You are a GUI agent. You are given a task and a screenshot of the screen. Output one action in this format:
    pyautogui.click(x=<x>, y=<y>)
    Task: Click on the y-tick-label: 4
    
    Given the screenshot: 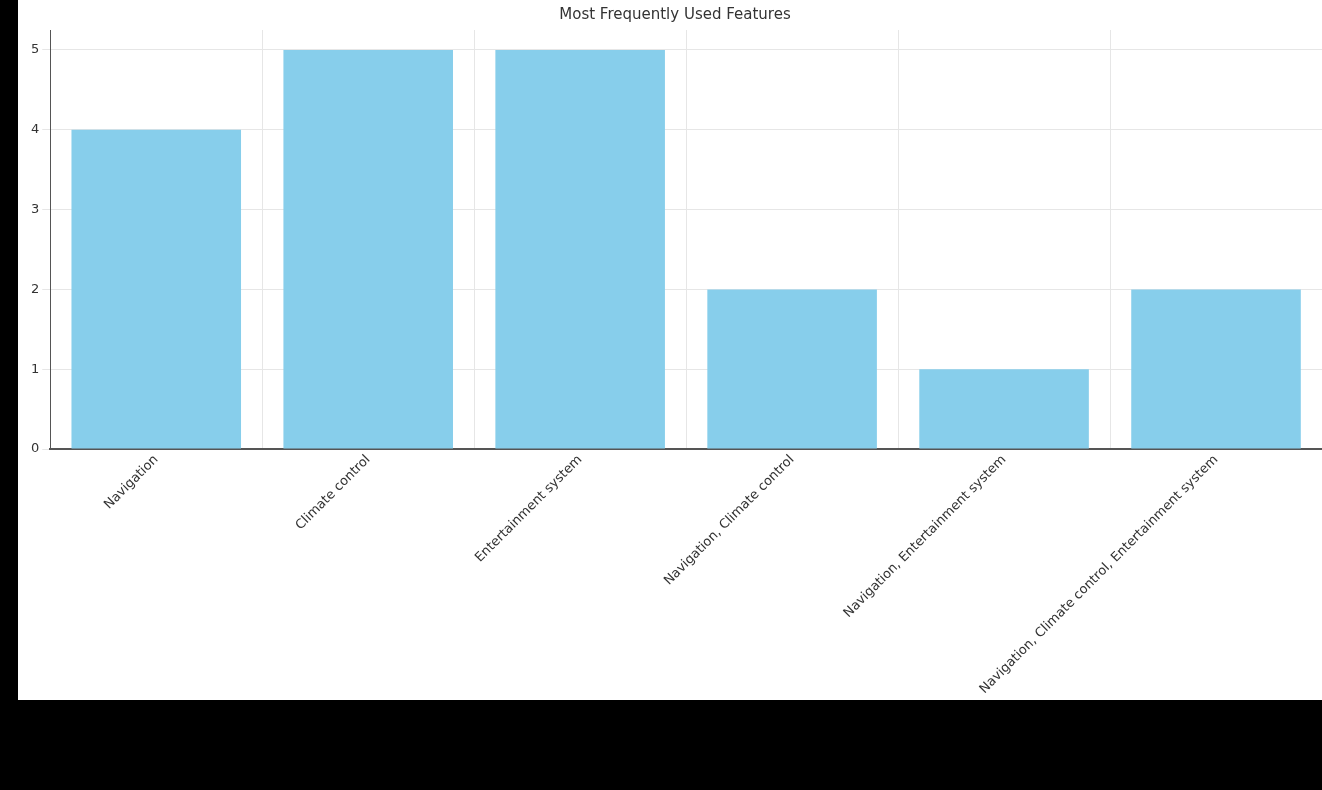 What is the action you would take?
    pyautogui.click(x=35, y=129)
    